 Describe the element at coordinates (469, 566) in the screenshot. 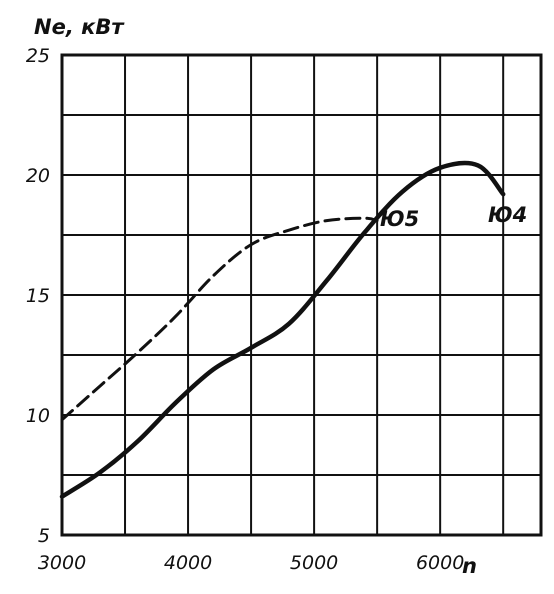

I see `x-axis-title: n` at that location.